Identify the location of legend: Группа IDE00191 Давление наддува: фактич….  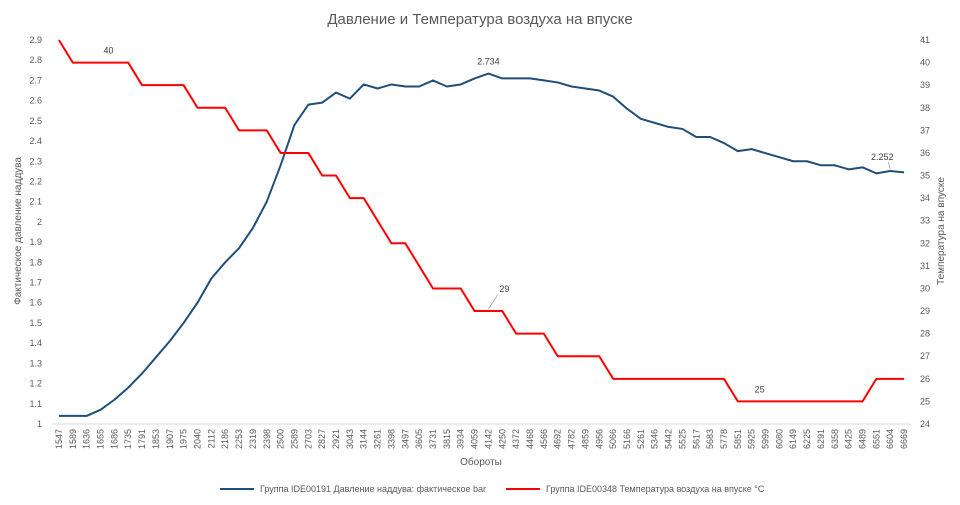
(492, 489).